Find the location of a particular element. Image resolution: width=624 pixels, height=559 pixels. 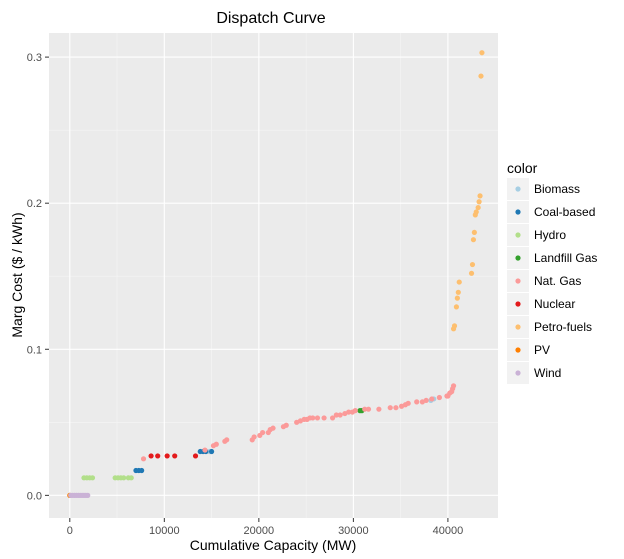

x-tick-label: 20000 is located at coordinates (259, 531).